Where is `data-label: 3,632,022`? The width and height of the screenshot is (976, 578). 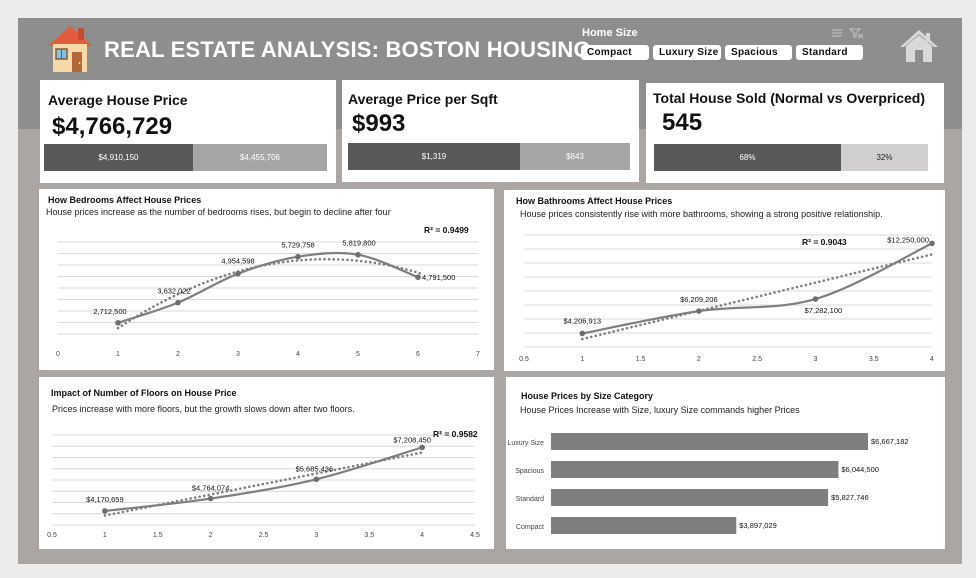 data-label: 3,632,022 is located at coordinates (173, 291).